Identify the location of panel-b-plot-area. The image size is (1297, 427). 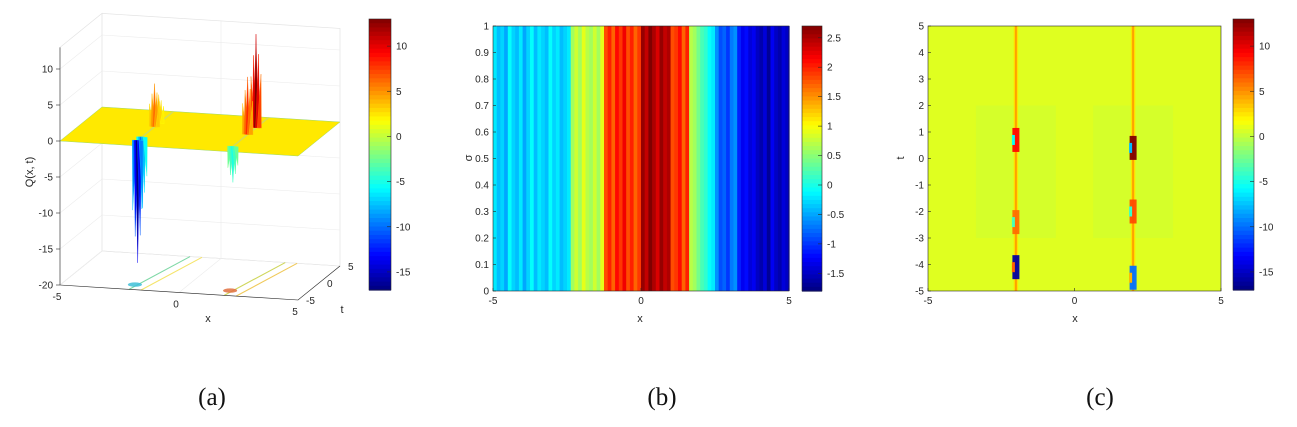
(641, 158).